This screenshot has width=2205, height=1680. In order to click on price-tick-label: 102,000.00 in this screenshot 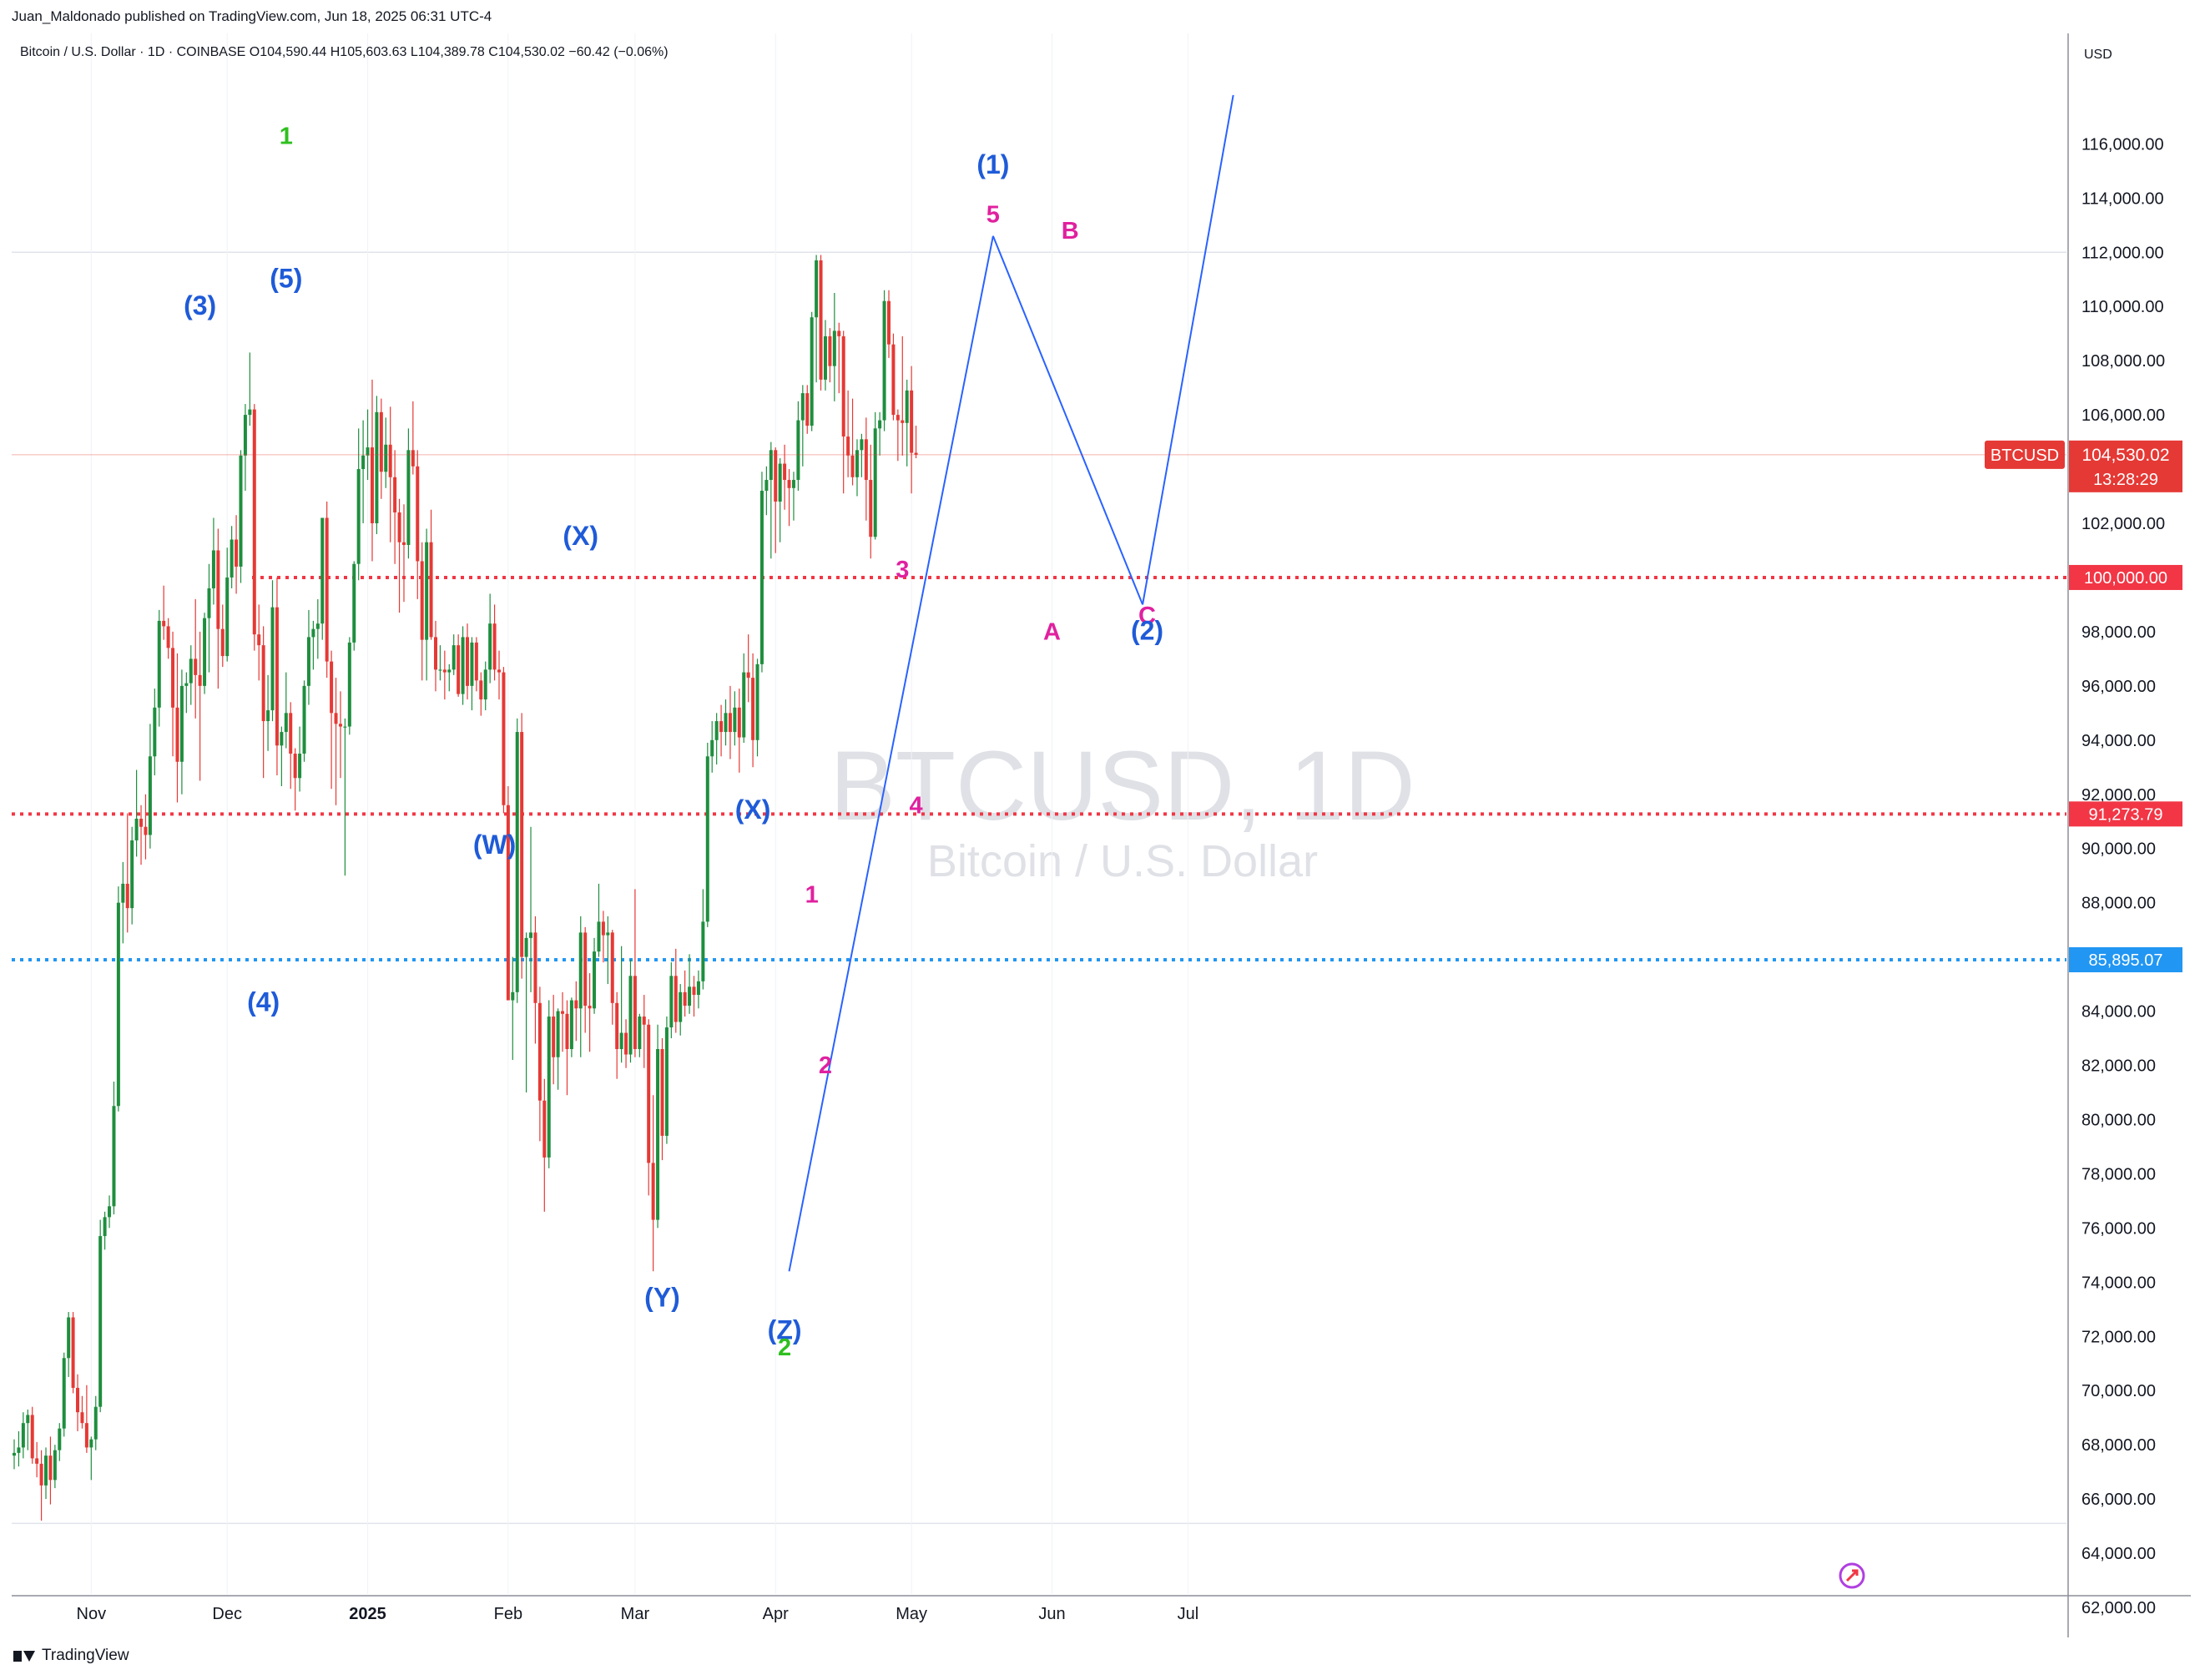, I will do `click(2123, 524)`.